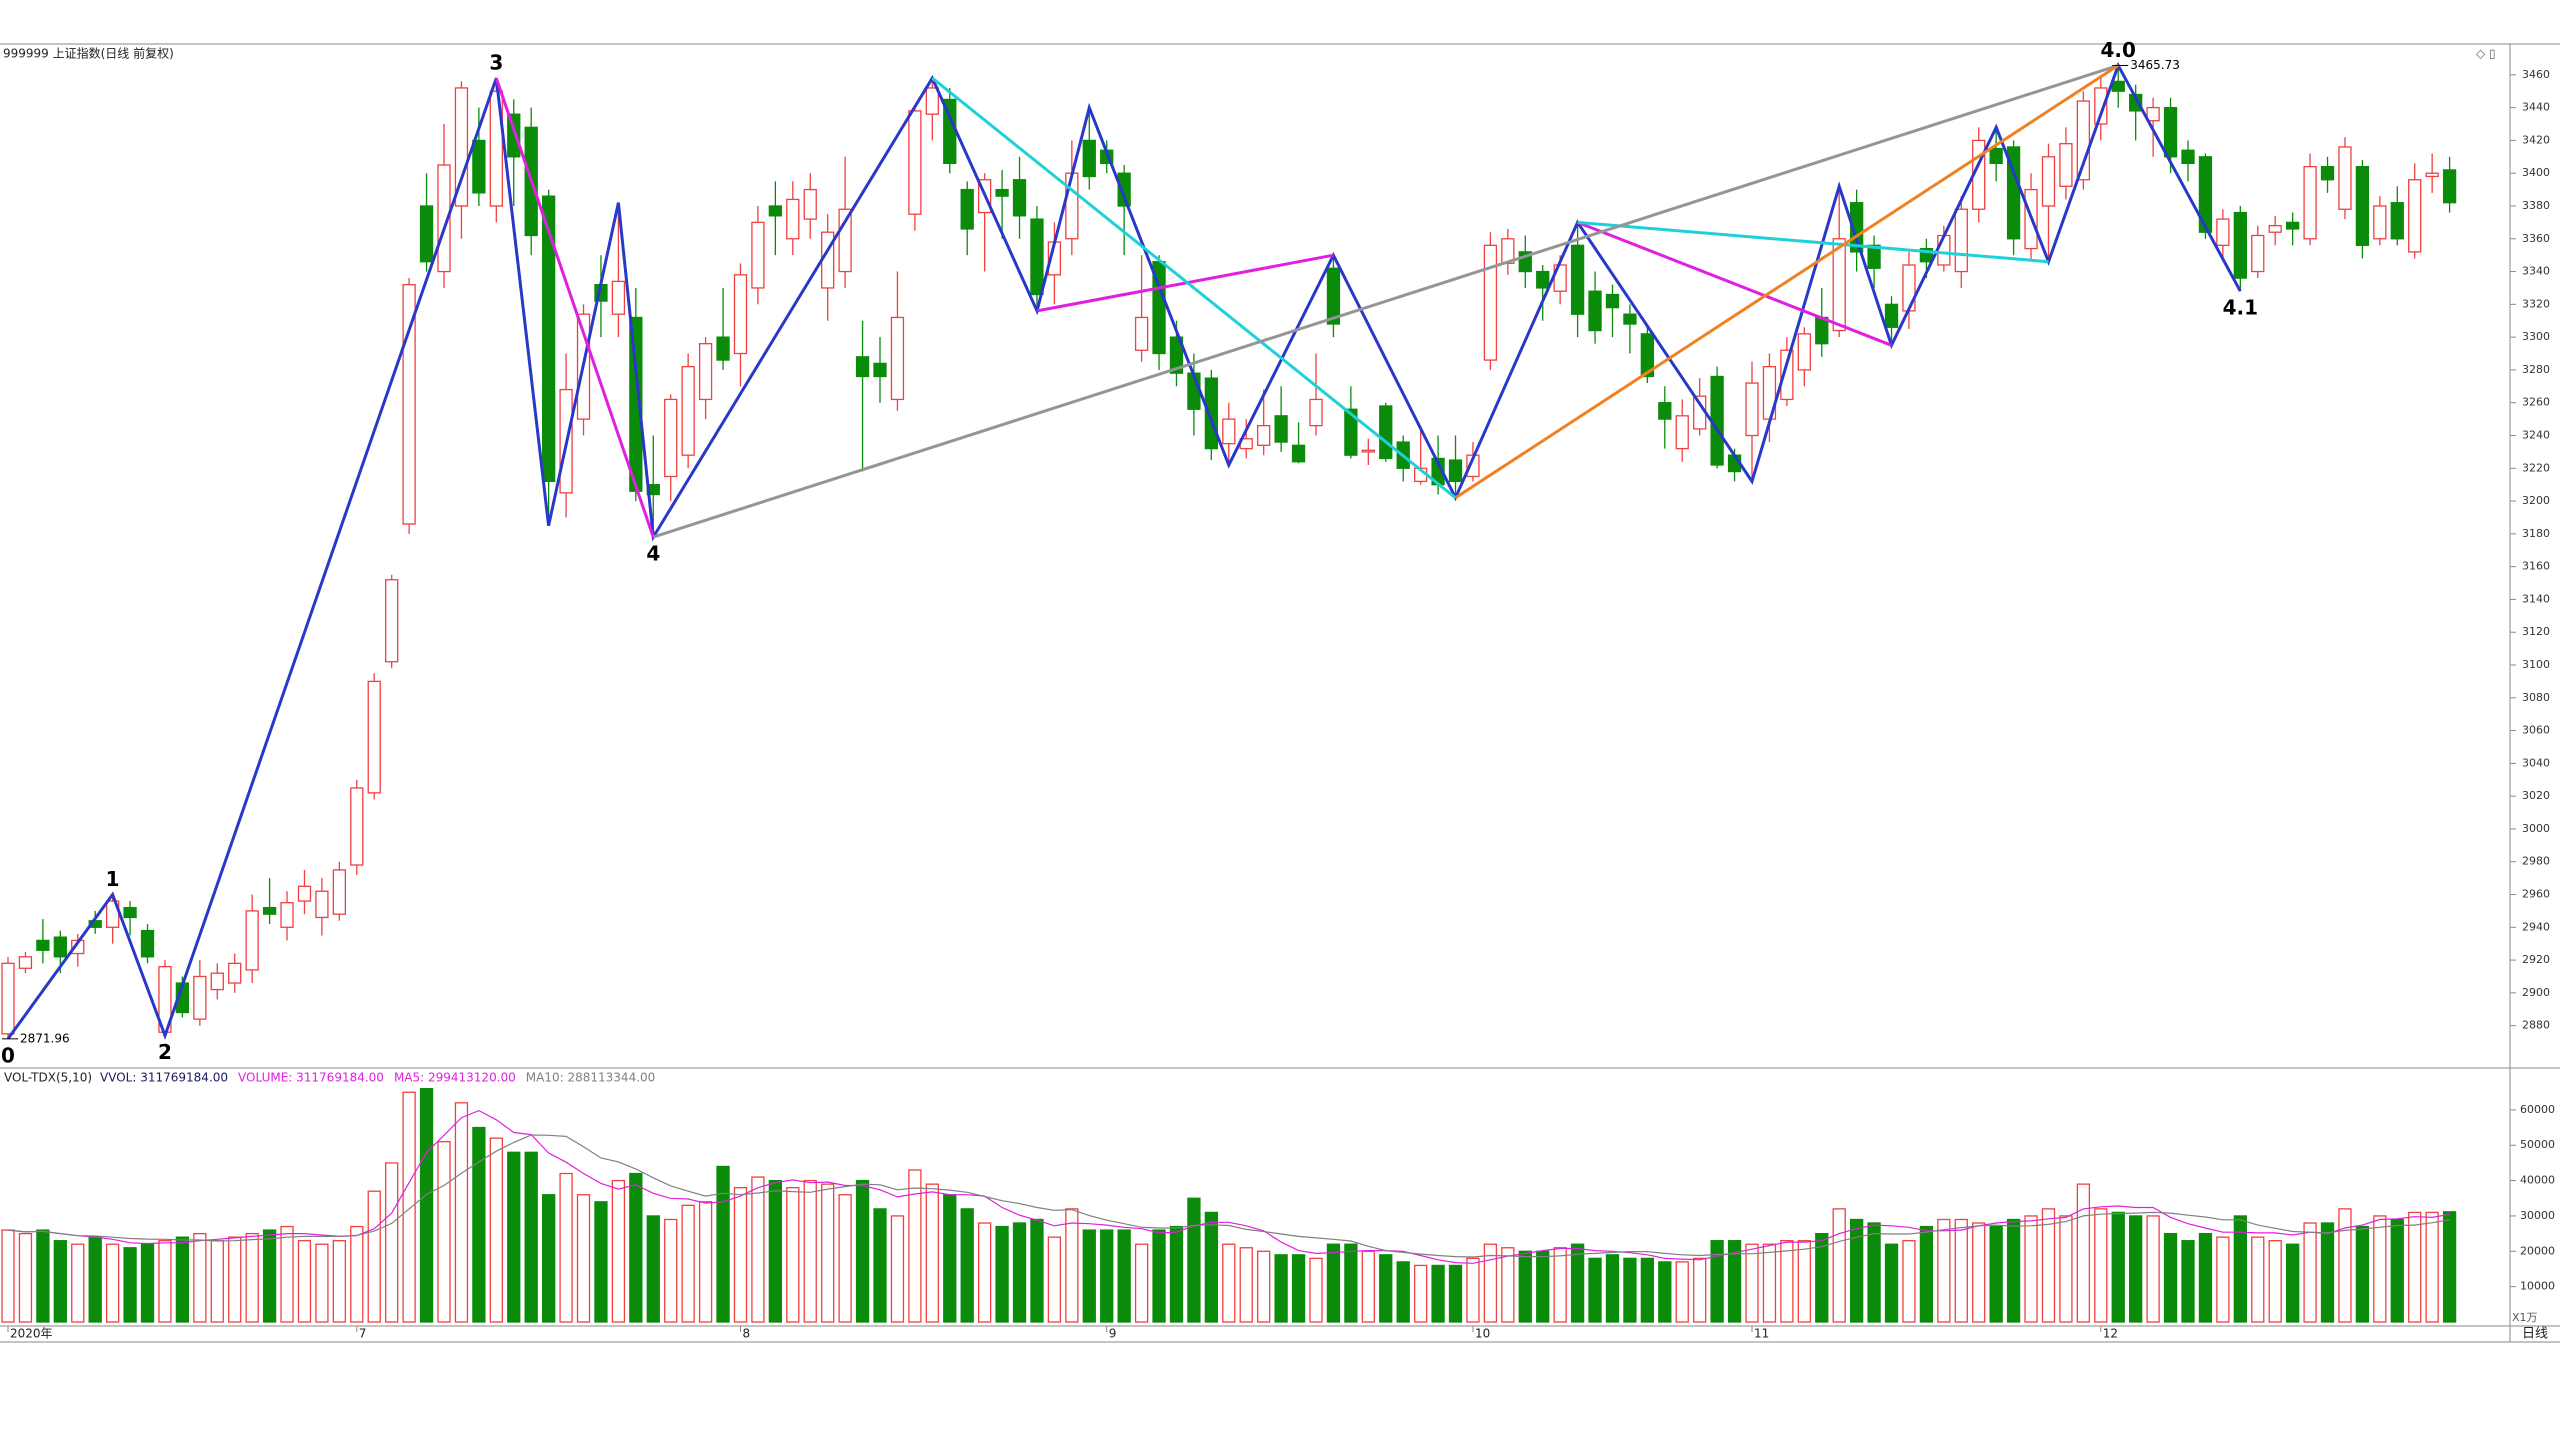 This screenshot has height=1440, width=2560. Describe the element at coordinates (2536, 730) in the screenshot. I see `y-tick-label: 3060` at that location.